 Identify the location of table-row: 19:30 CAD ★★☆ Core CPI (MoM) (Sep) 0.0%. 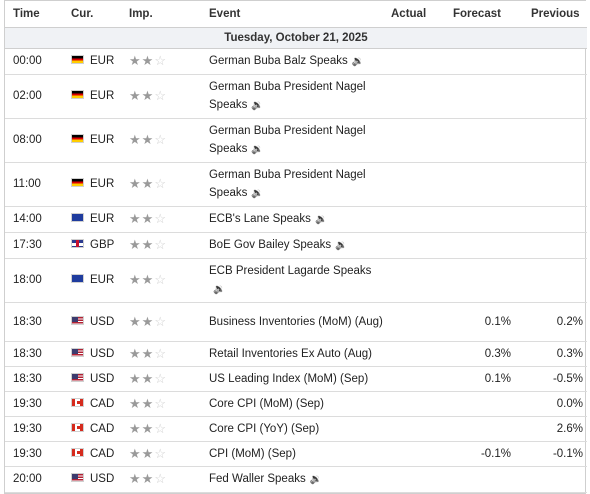
(296, 404).